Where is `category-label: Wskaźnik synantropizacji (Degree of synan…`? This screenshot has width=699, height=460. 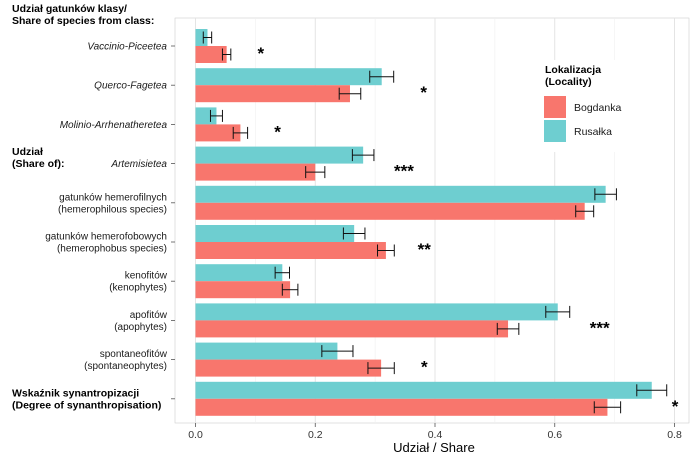
category-label: Wskaźnik synantropizacji (Degree of synan… is located at coordinates (86, 399).